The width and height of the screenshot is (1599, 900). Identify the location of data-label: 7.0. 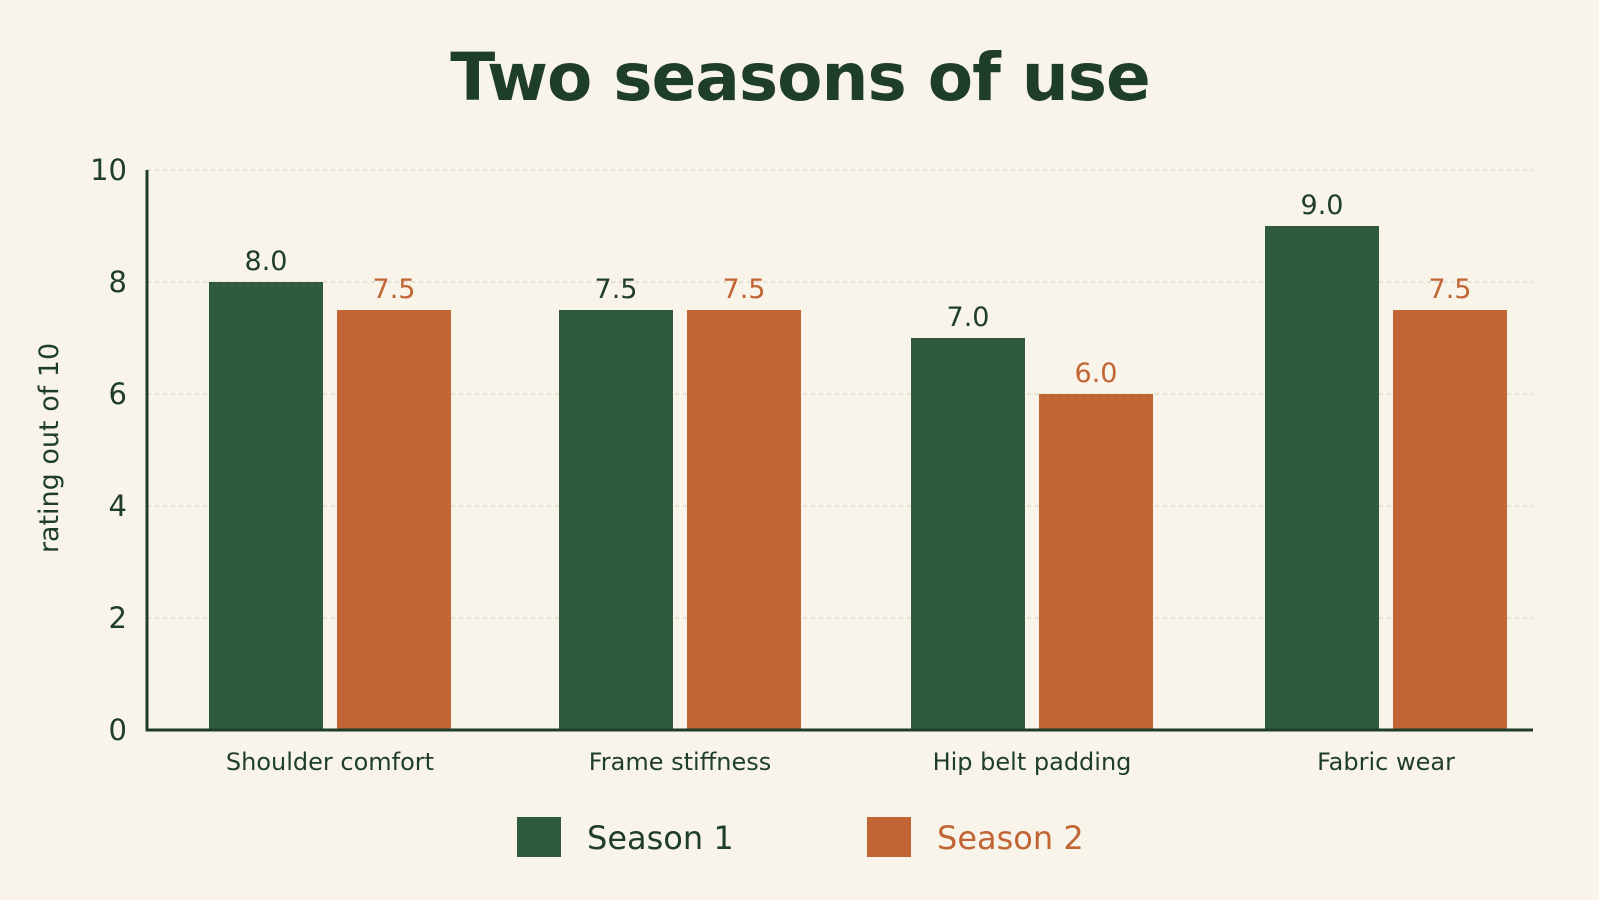
(968, 317).